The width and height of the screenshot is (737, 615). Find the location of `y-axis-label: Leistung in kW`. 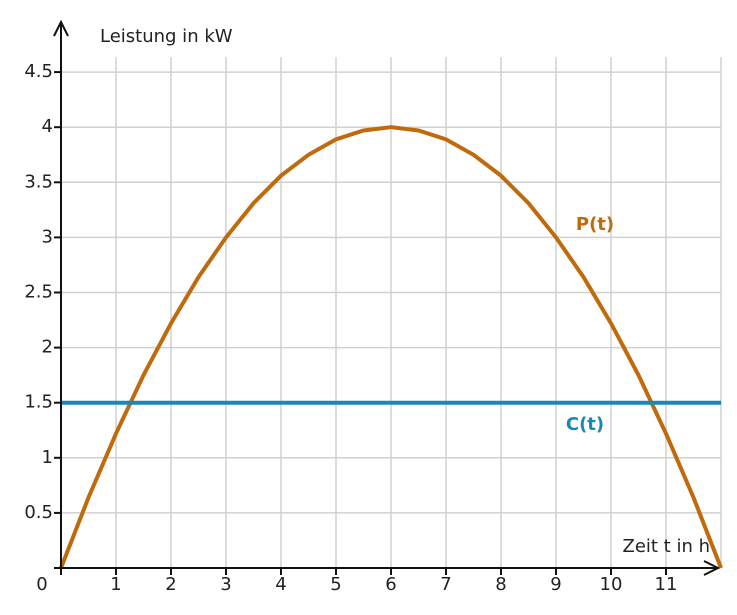

y-axis-label: Leistung in kW is located at coordinates (166, 36).